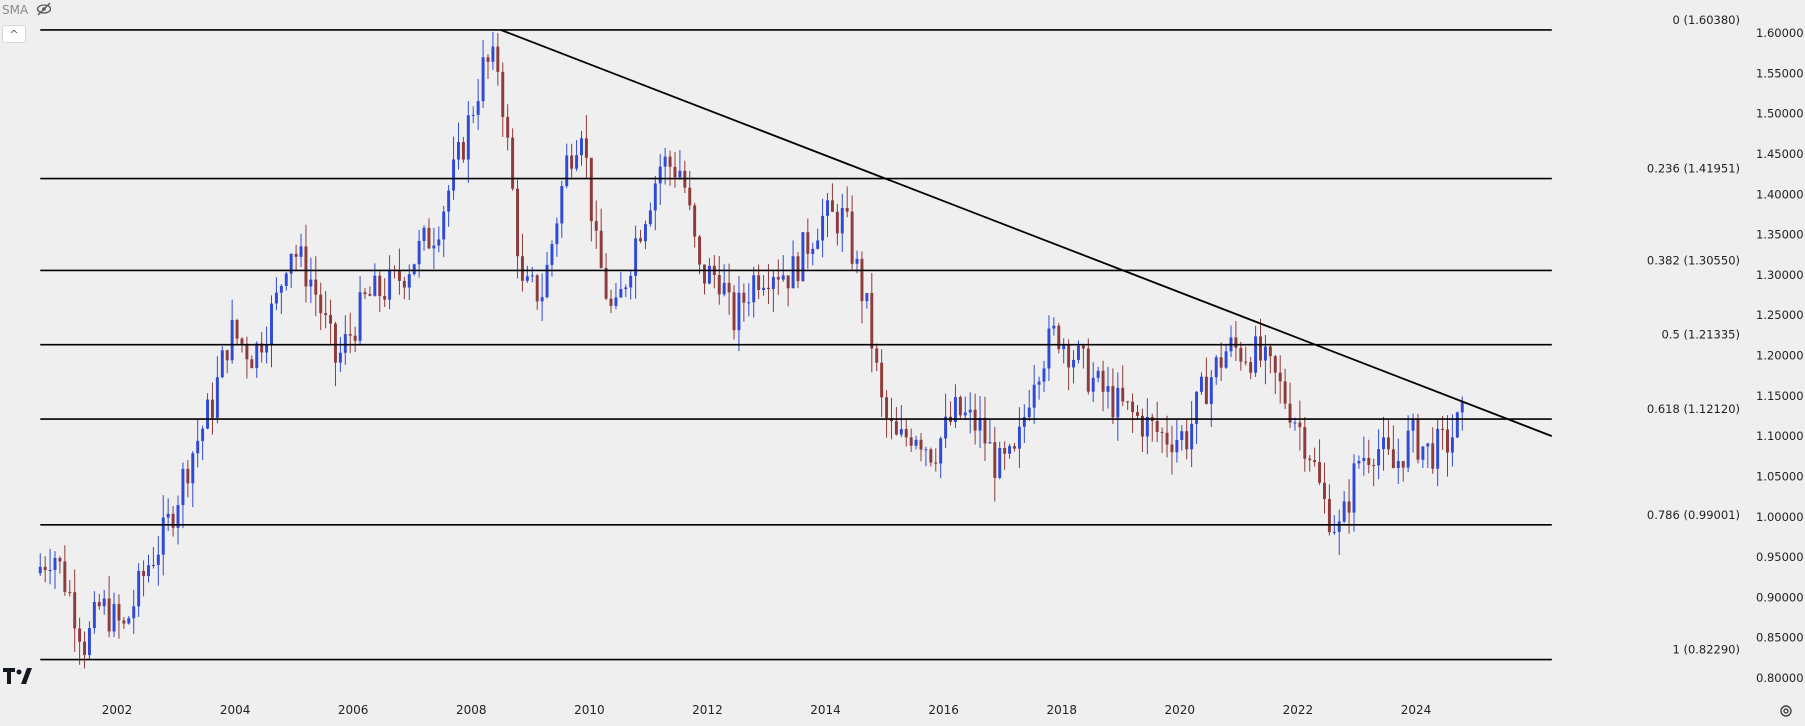  I want to click on y-tick-label: 1.30000, so click(1780, 275).